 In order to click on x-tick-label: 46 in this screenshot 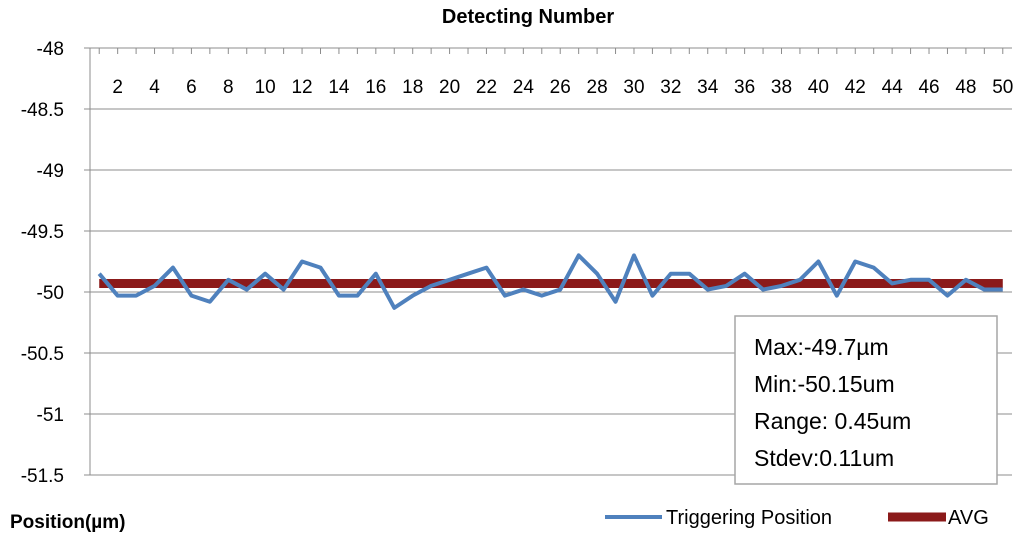, I will do `click(928, 87)`.